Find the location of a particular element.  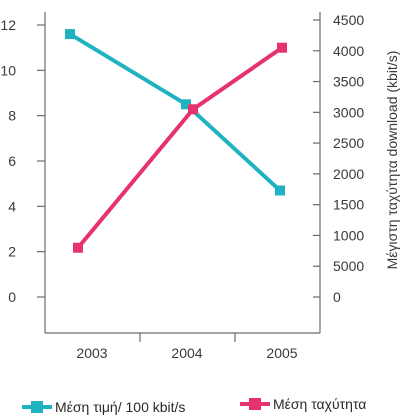

right-tick-label: 3000 is located at coordinates (348, 112).